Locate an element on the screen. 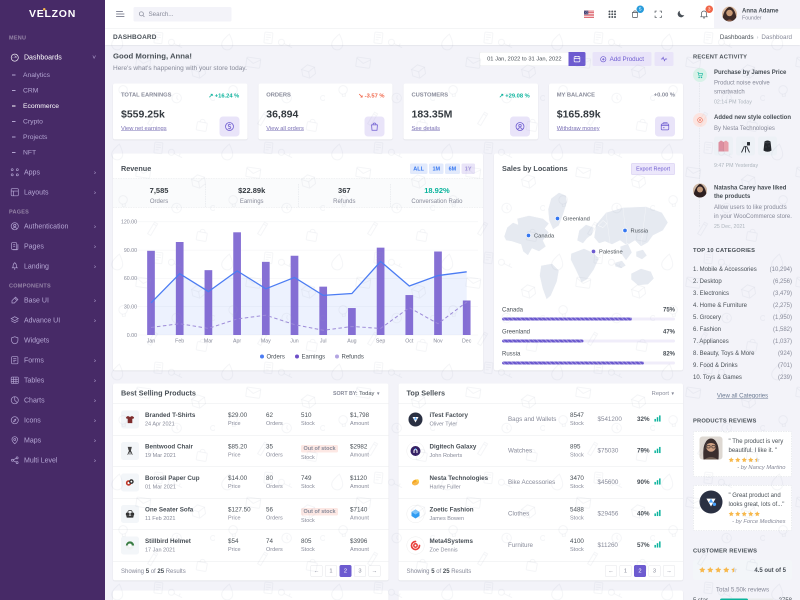 This screenshot has height=600, width=800. svg-text: Apr is located at coordinates (237, 342).